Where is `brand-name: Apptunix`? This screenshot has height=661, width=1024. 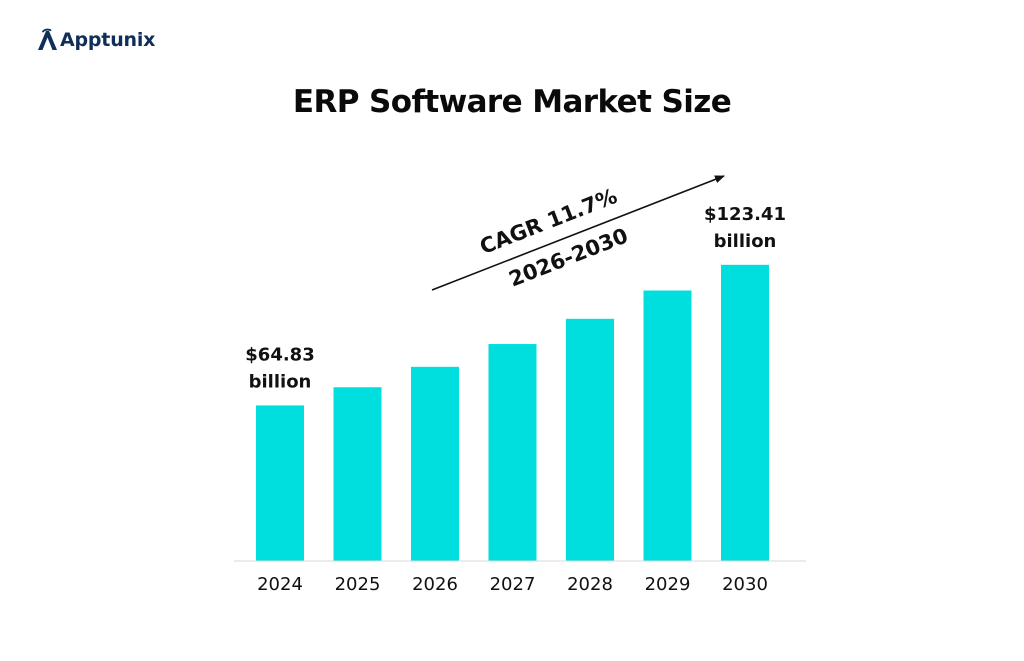 brand-name: Apptunix is located at coordinates (108, 40).